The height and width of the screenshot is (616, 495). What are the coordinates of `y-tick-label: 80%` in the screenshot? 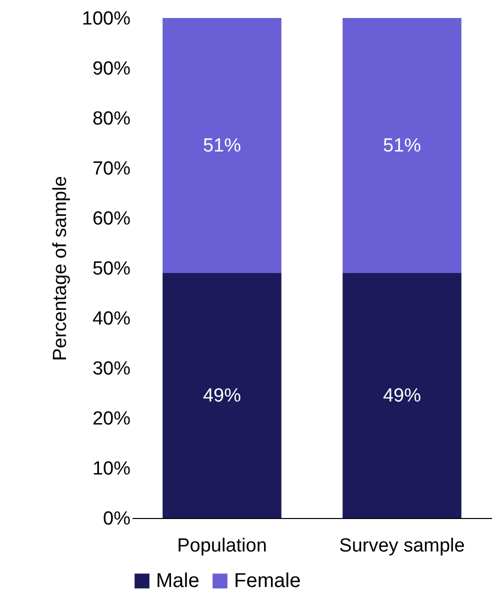 It's located at (111, 119).